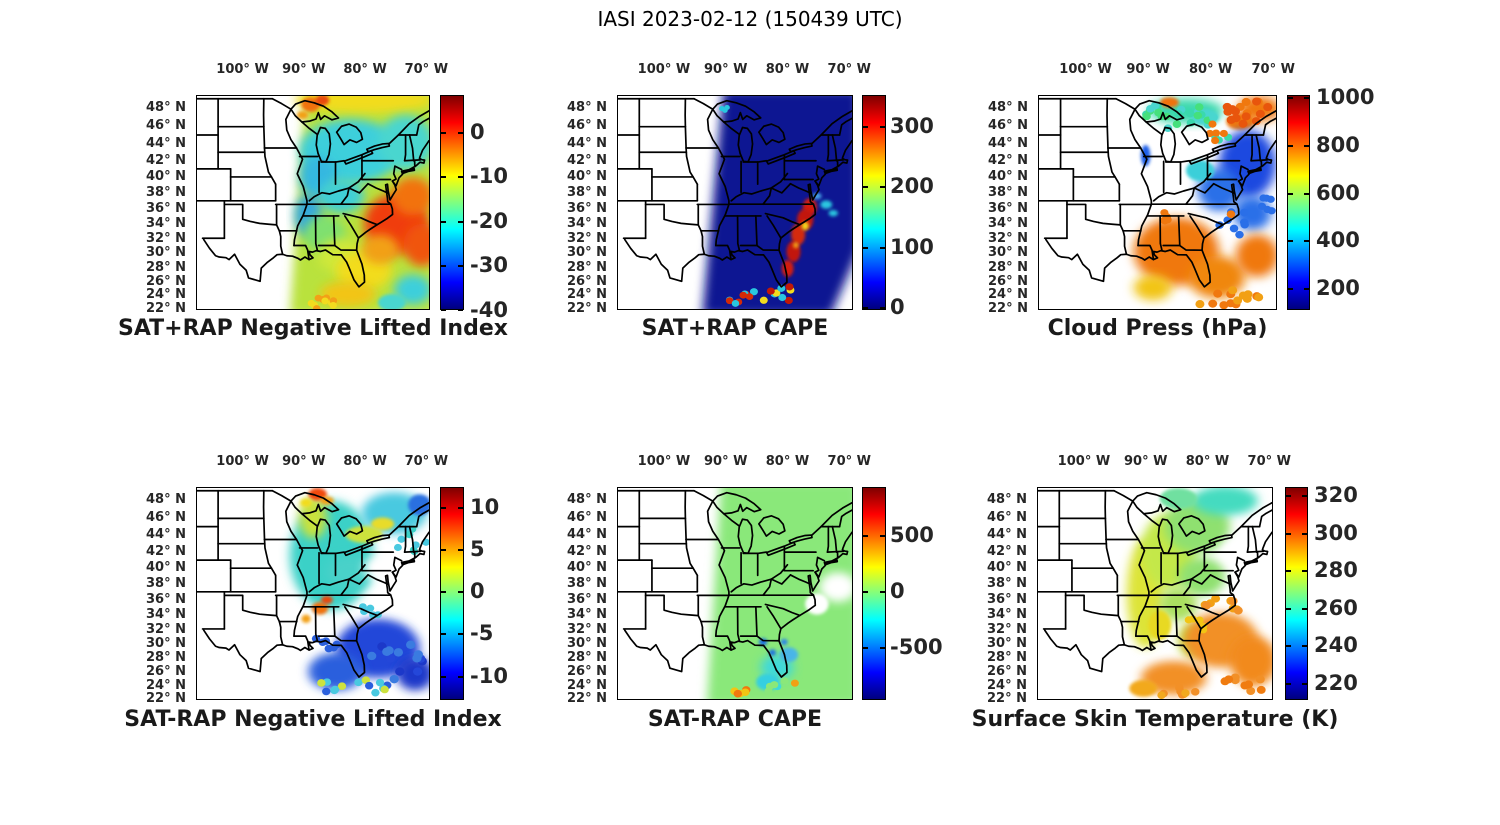  What do you see at coordinates (1336, 570) in the screenshot?
I see `colorbar-tick-label: 280` at bounding box center [1336, 570].